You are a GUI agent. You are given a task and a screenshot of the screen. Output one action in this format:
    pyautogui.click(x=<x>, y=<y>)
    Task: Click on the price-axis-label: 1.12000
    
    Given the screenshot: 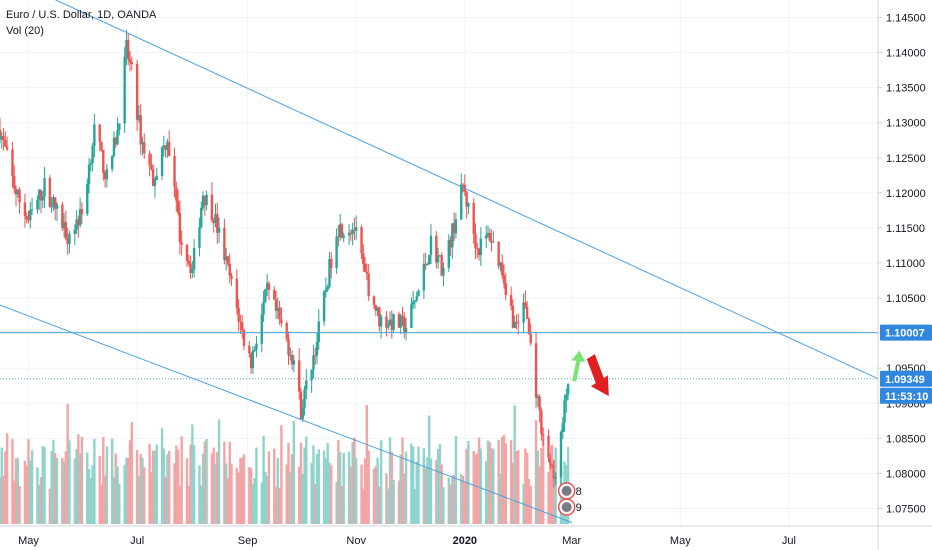 What is the action you would take?
    pyautogui.click(x=906, y=194)
    